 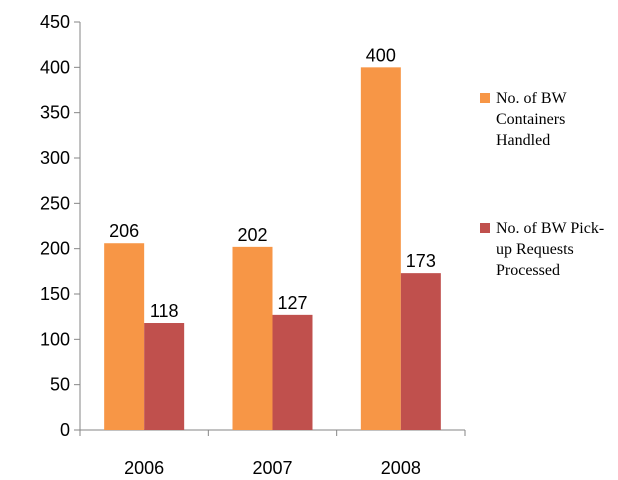 What do you see at coordinates (252, 235) in the screenshot?
I see `data-label: 202` at bounding box center [252, 235].